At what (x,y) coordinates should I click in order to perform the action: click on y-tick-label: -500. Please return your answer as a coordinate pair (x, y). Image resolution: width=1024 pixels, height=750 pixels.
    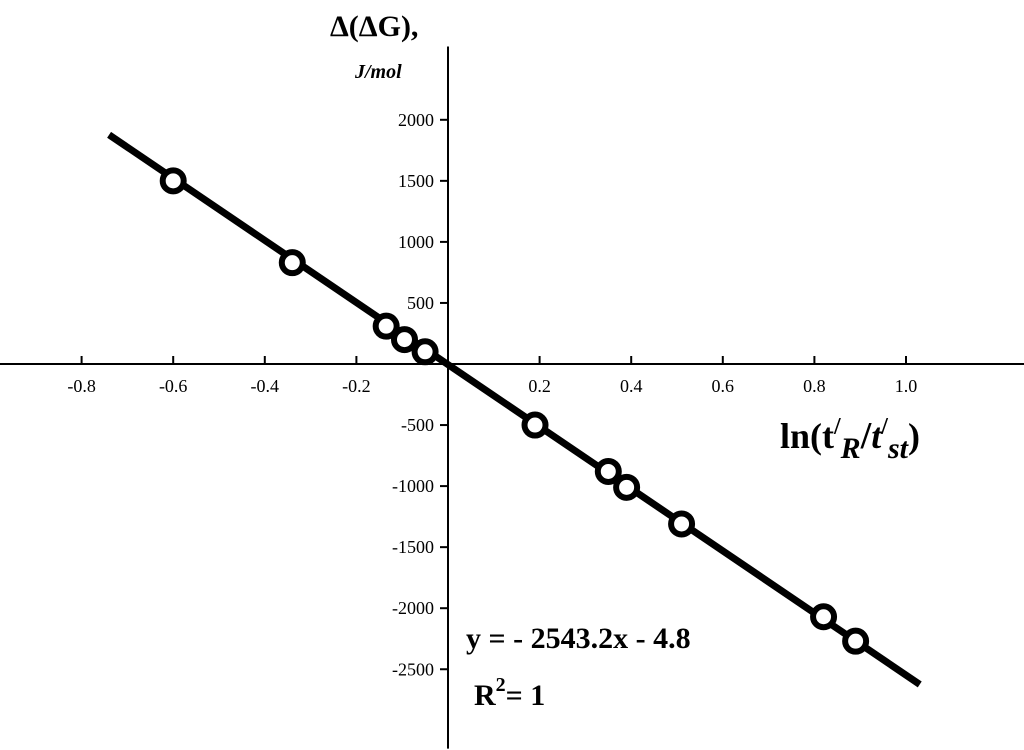
    Looking at the image, I should click on (417, 425).